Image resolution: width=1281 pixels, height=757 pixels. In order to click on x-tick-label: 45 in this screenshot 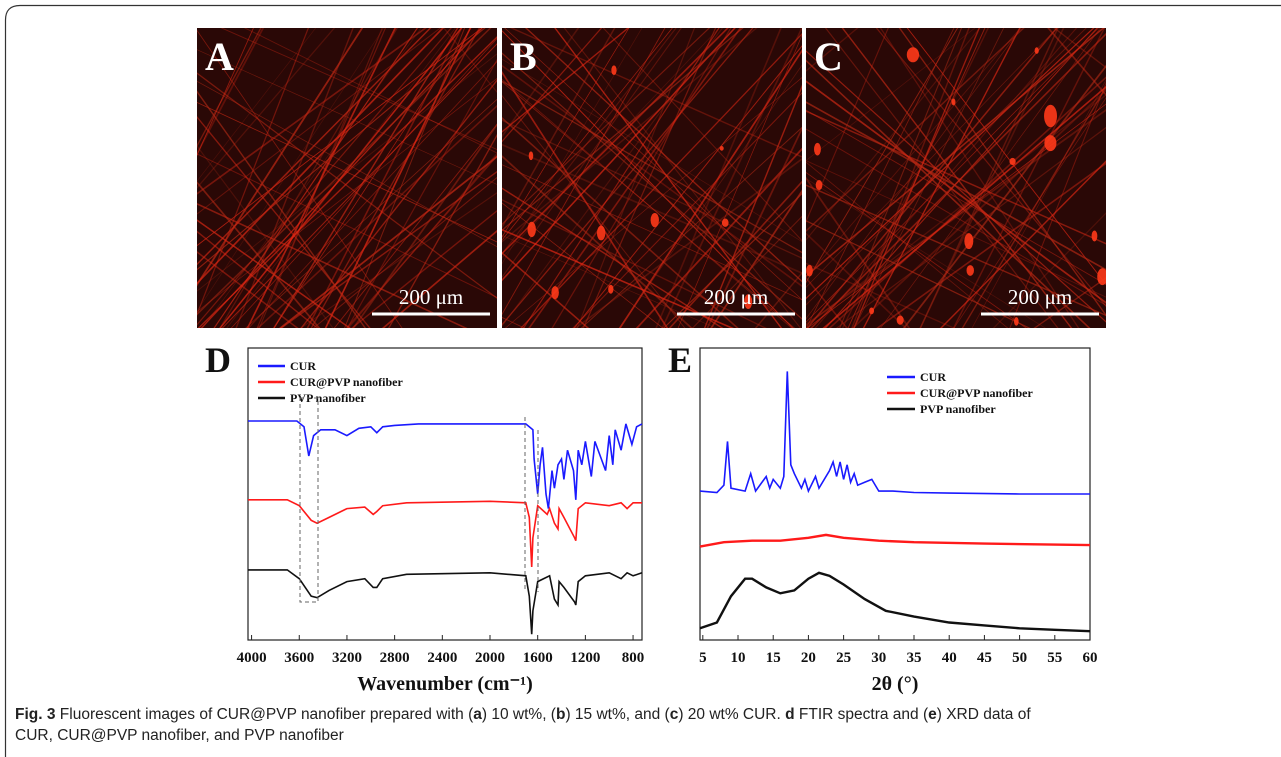, I will do `click(984, 658)`.